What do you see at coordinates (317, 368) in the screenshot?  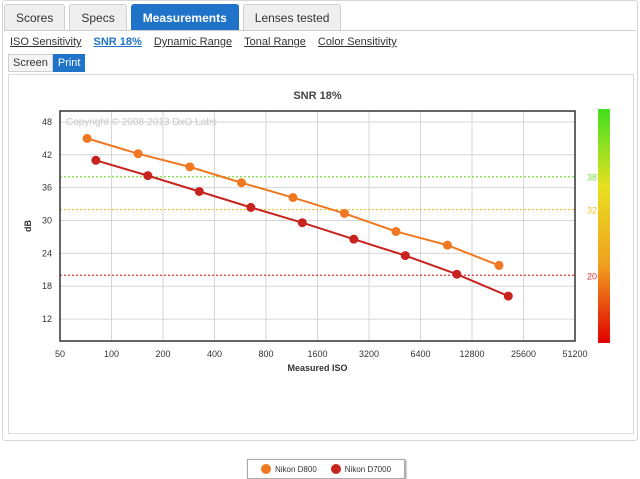 I see `x-axis-label: Measured ISO` at bounding box center [317, 368].